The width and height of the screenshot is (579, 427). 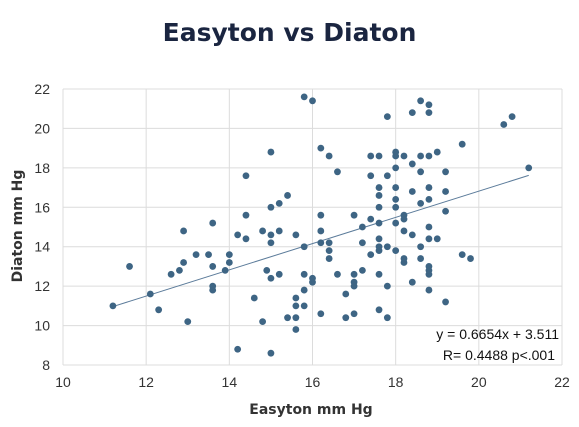 What do you see at coordinates (42, 286) in the screenshot?
I see `y-tick-label: 12` at bounding box center [42, 286].